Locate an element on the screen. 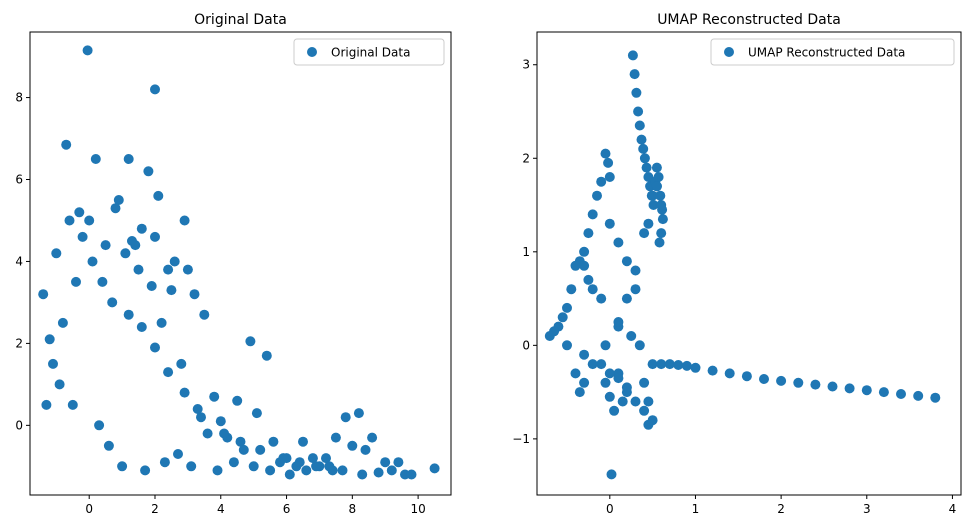  chart-2-legend-marker is located at coordinates (729, 52).